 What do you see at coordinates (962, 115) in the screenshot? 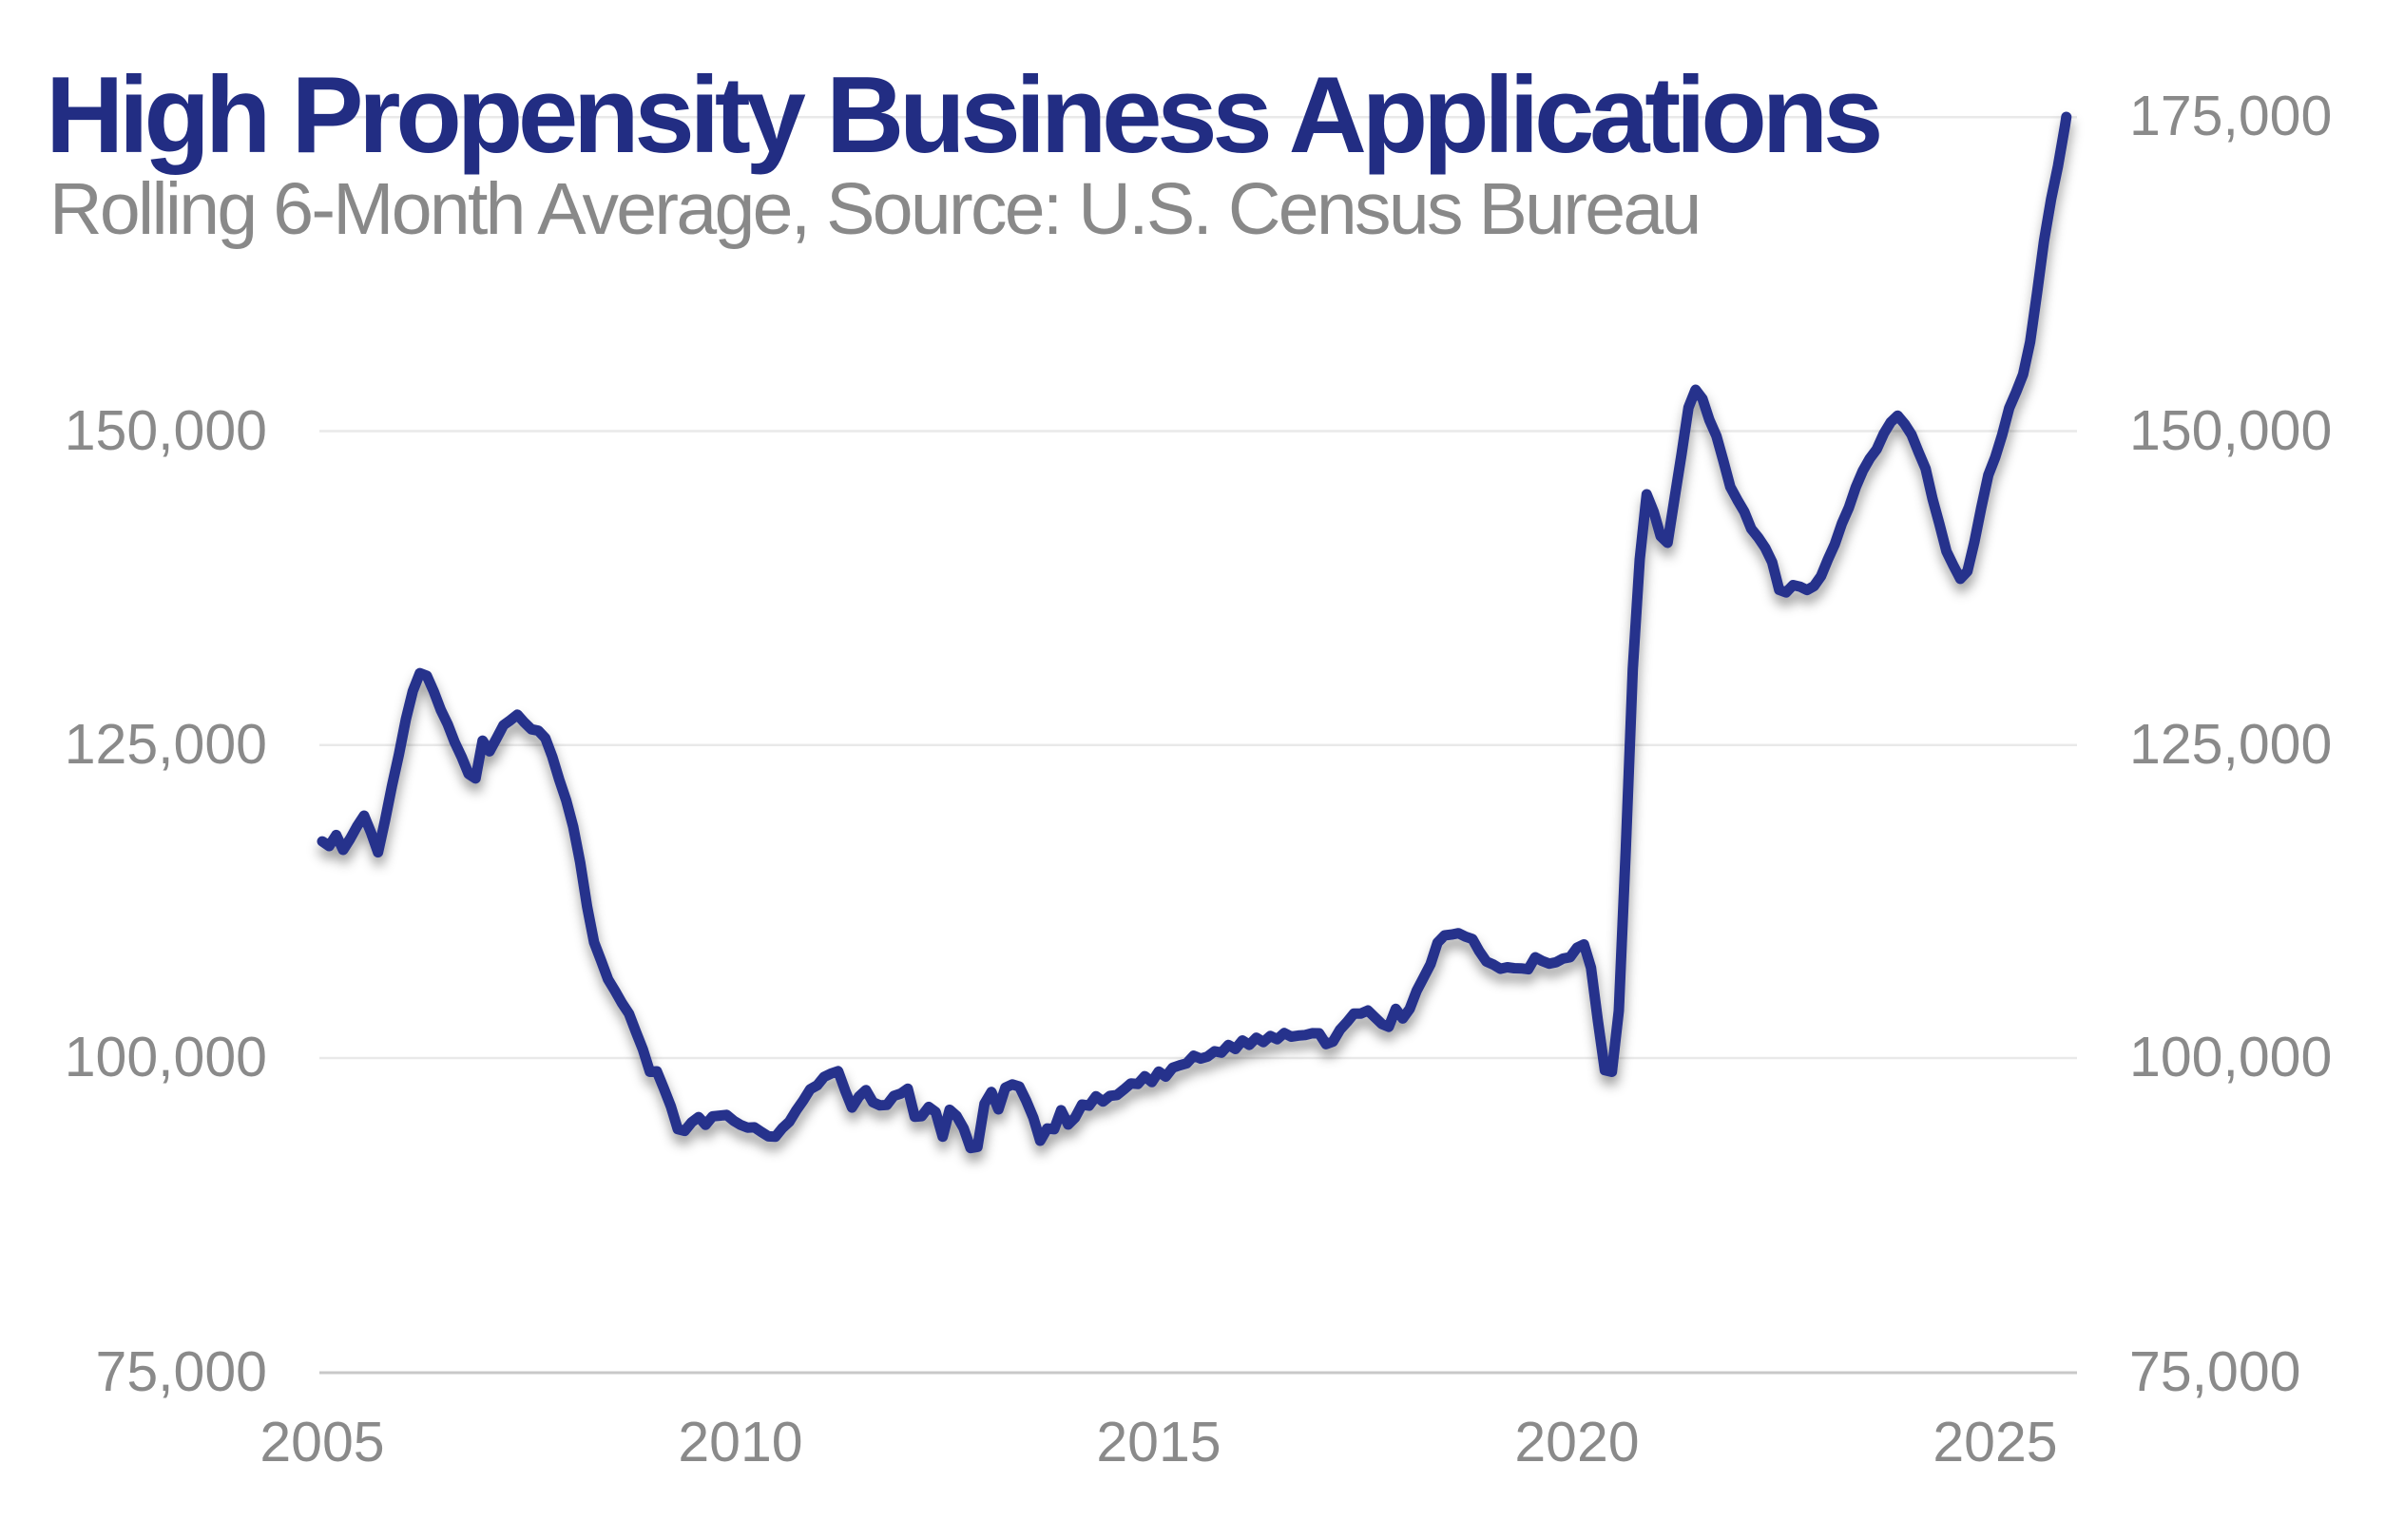
I see `svg-text:High Propensity Business Appli: High Propensity Business Applications` at bounding box center [962, 115].